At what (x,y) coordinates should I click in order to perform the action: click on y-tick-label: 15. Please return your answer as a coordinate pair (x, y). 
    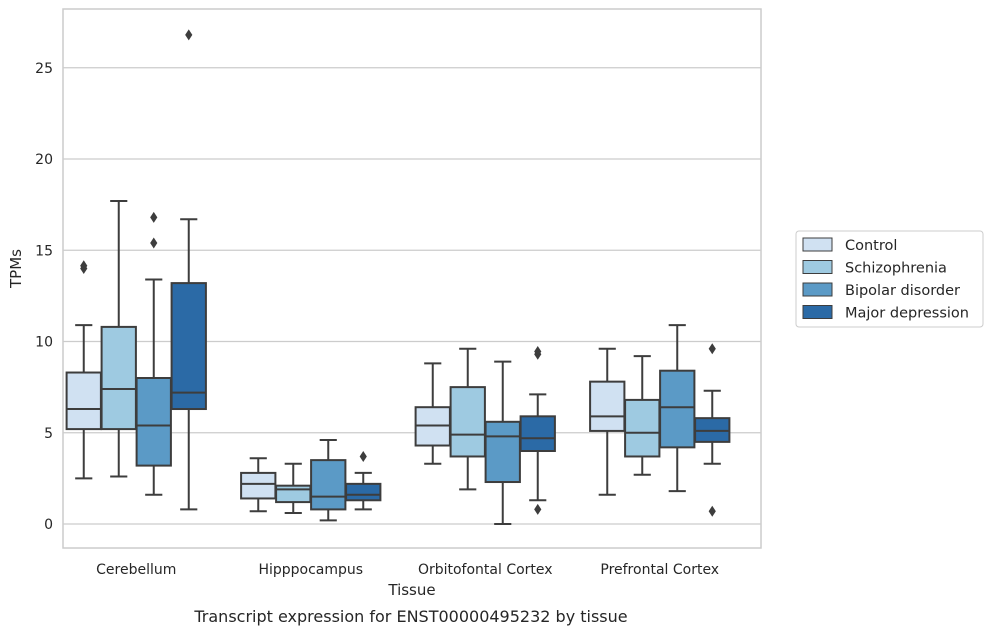
    Looking at the image, I should click on (44, 251).